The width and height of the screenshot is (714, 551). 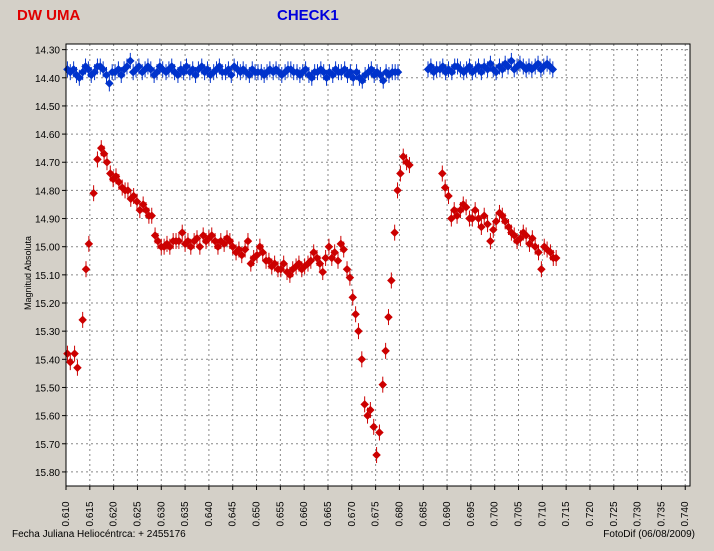 What do you see at coordinates (233, 513) in the screenshot?
I see `x-tick-label: 0.645` at bounding box center [233, 513].